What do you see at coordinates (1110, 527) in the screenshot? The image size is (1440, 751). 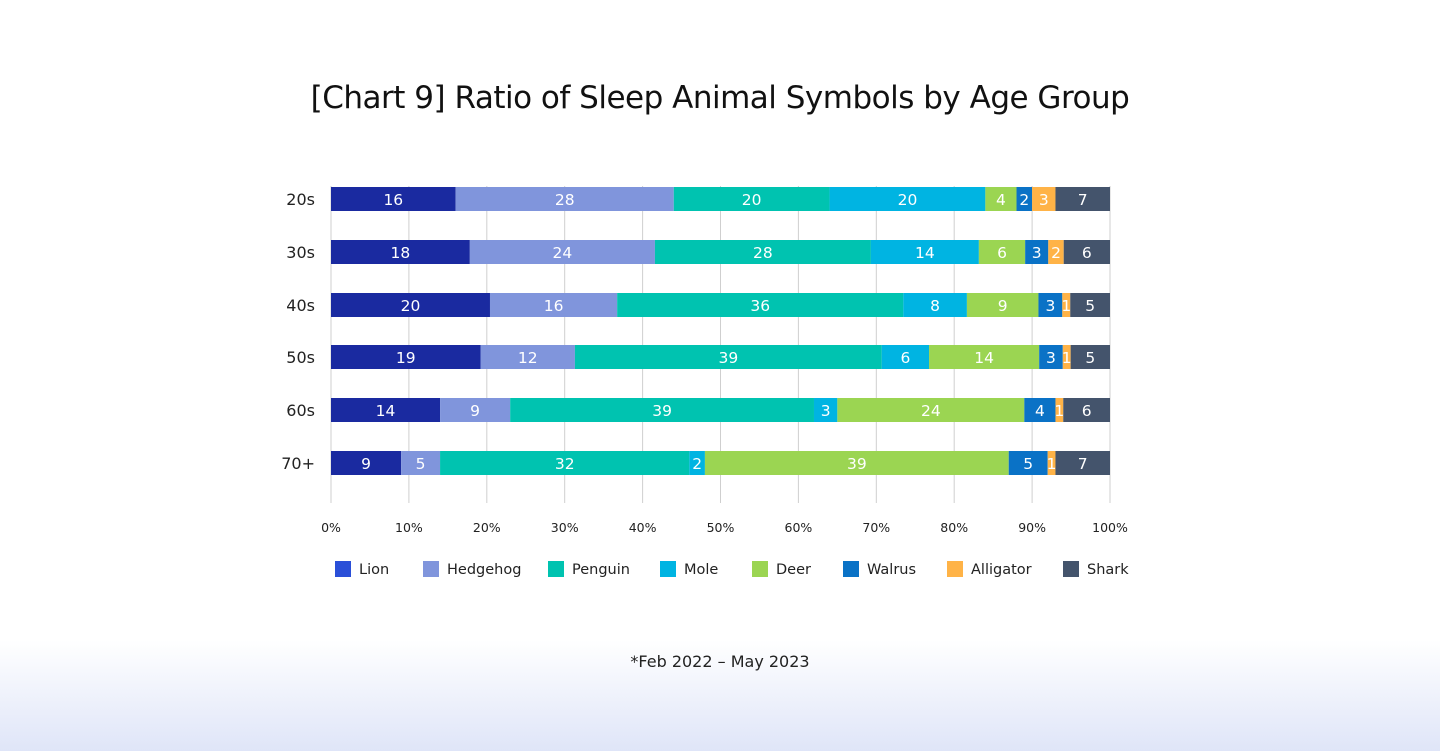 I see `x-tick-label: 100%` at bounding box center [1110, 527].